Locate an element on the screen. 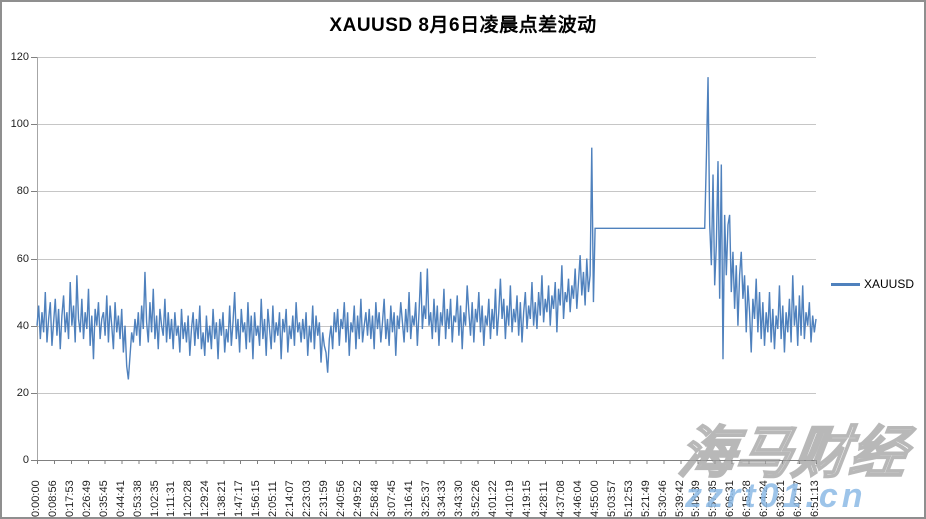 The height and width of the screenshot is (519, 926). y-axis-label: 20 is located at coordinates (22, 392).